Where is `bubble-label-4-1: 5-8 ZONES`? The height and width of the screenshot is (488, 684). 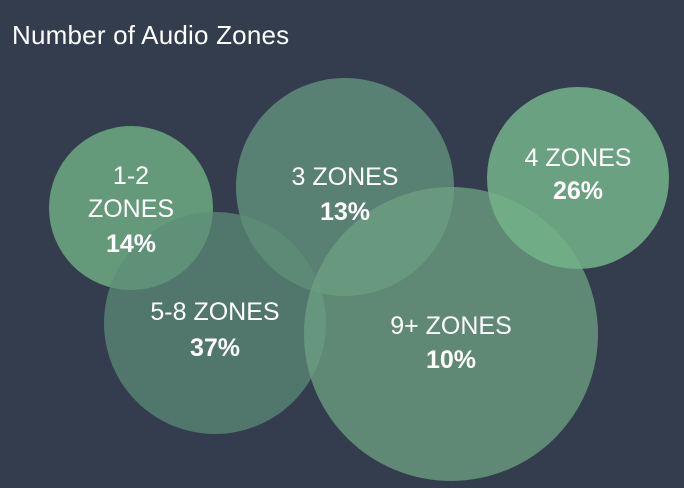
bubble-label-4-1: 5-8 ZONES is located at coordinates (214, 312).